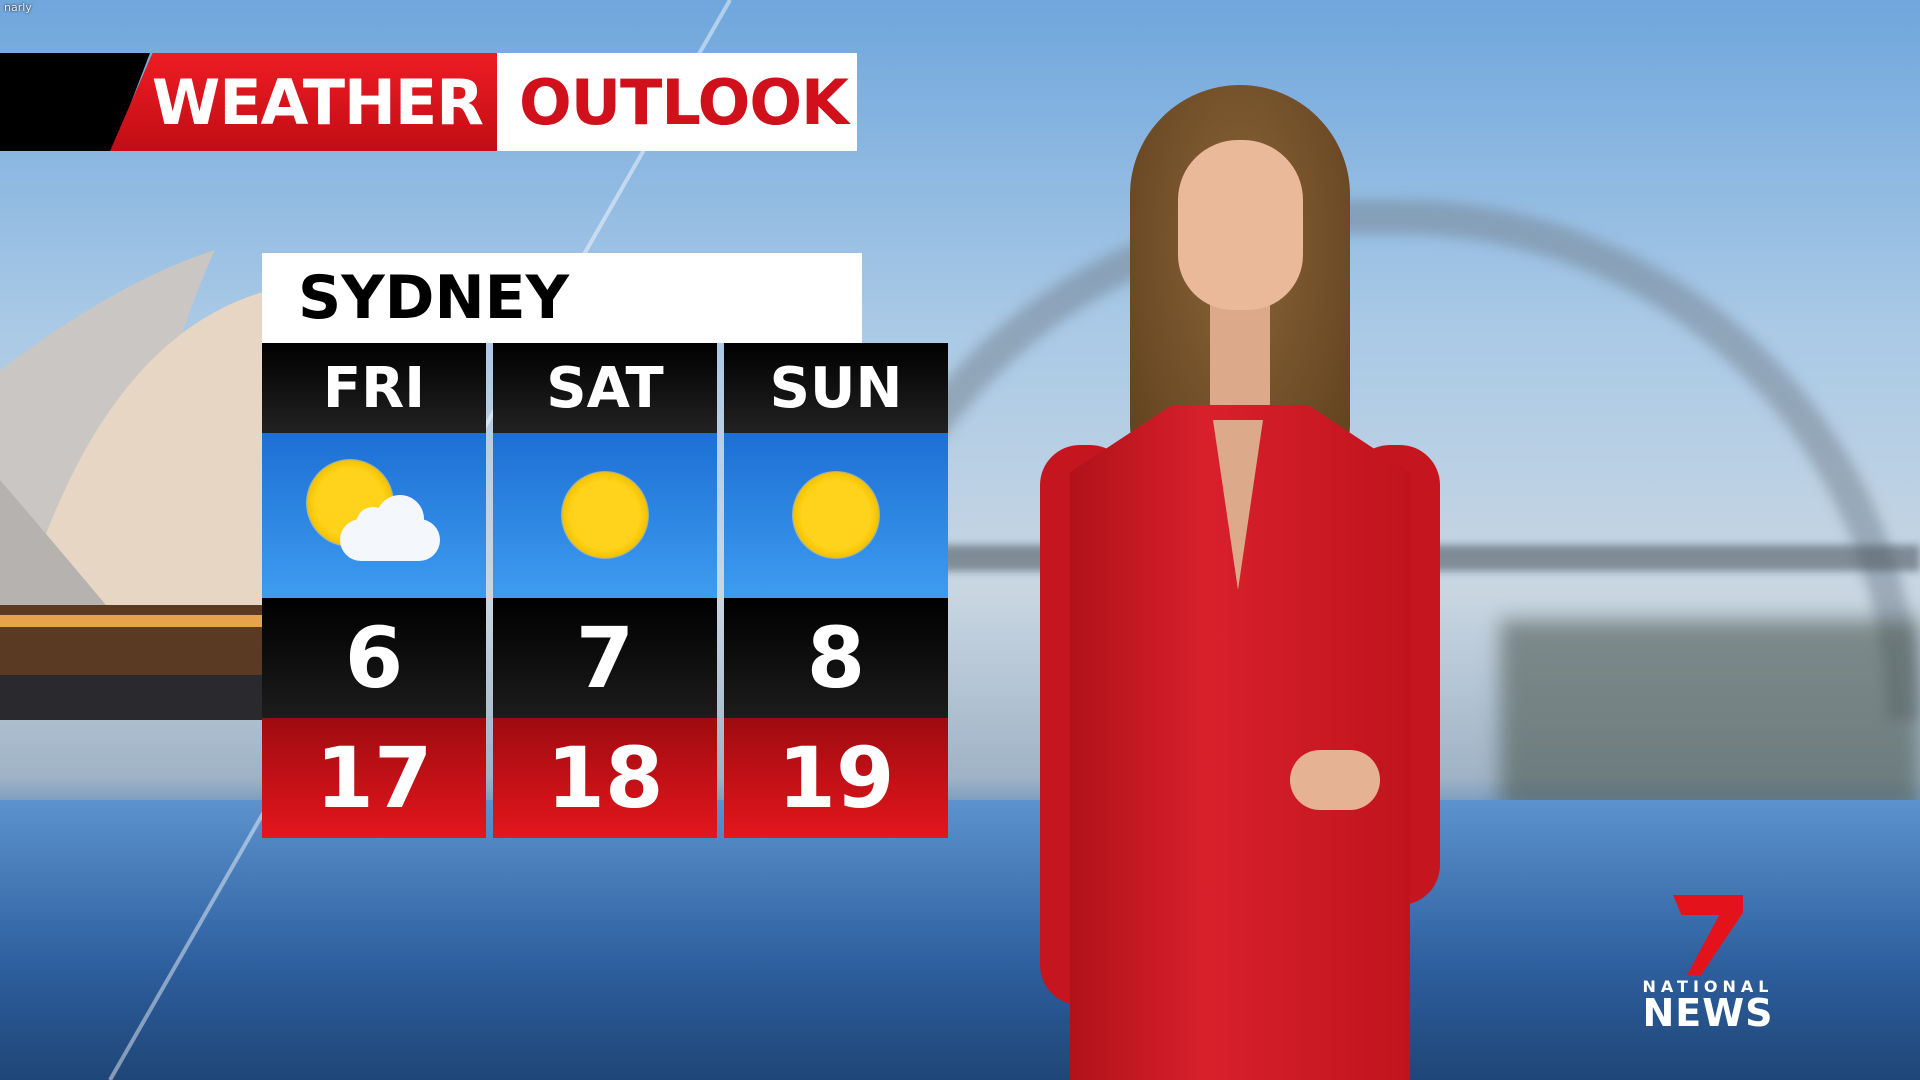  I want to click on logo-news: NEWS, so click(1708, 1013).